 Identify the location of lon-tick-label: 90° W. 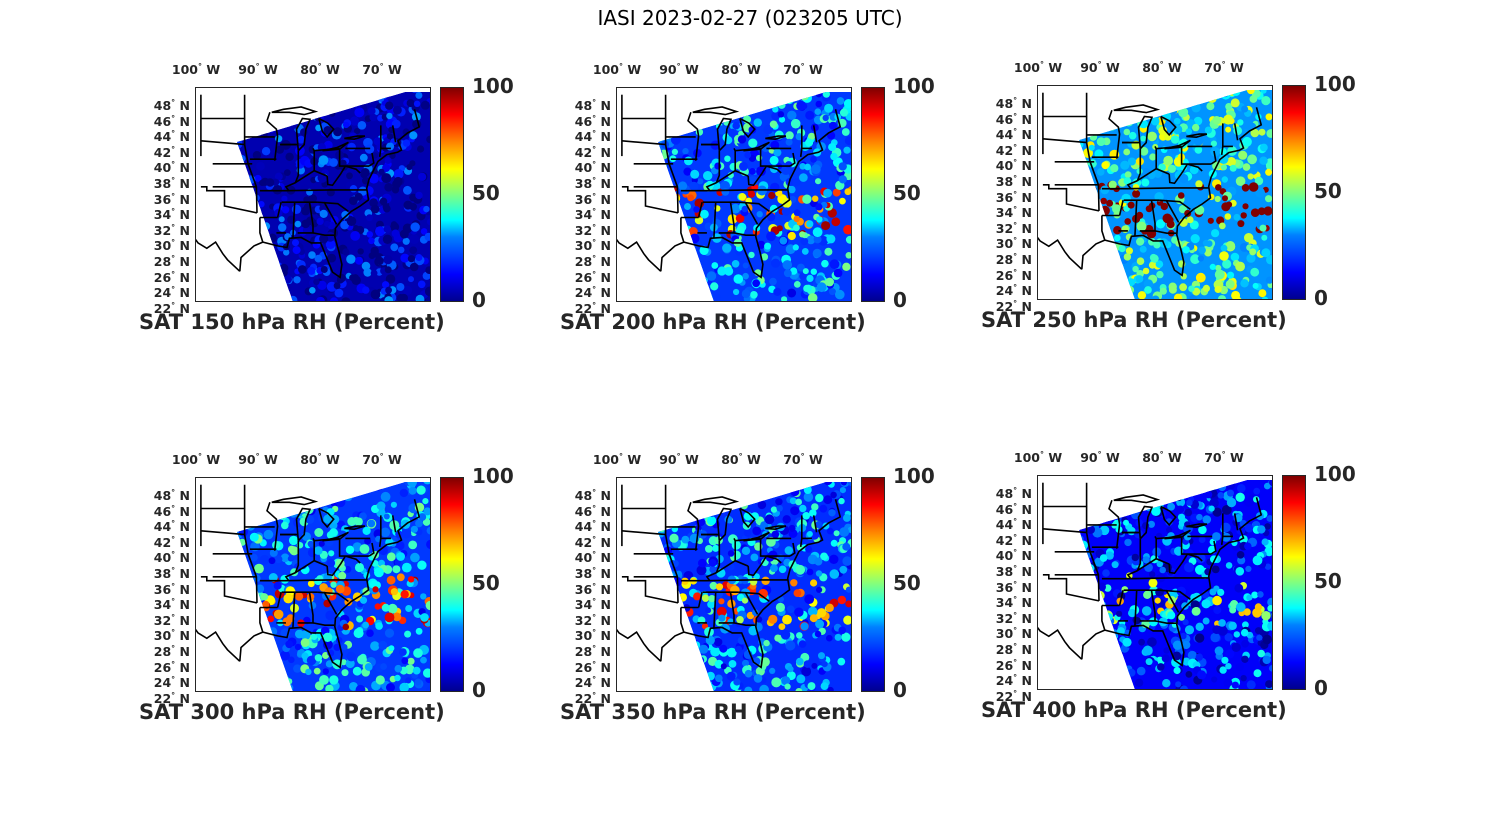
(1100, 458).